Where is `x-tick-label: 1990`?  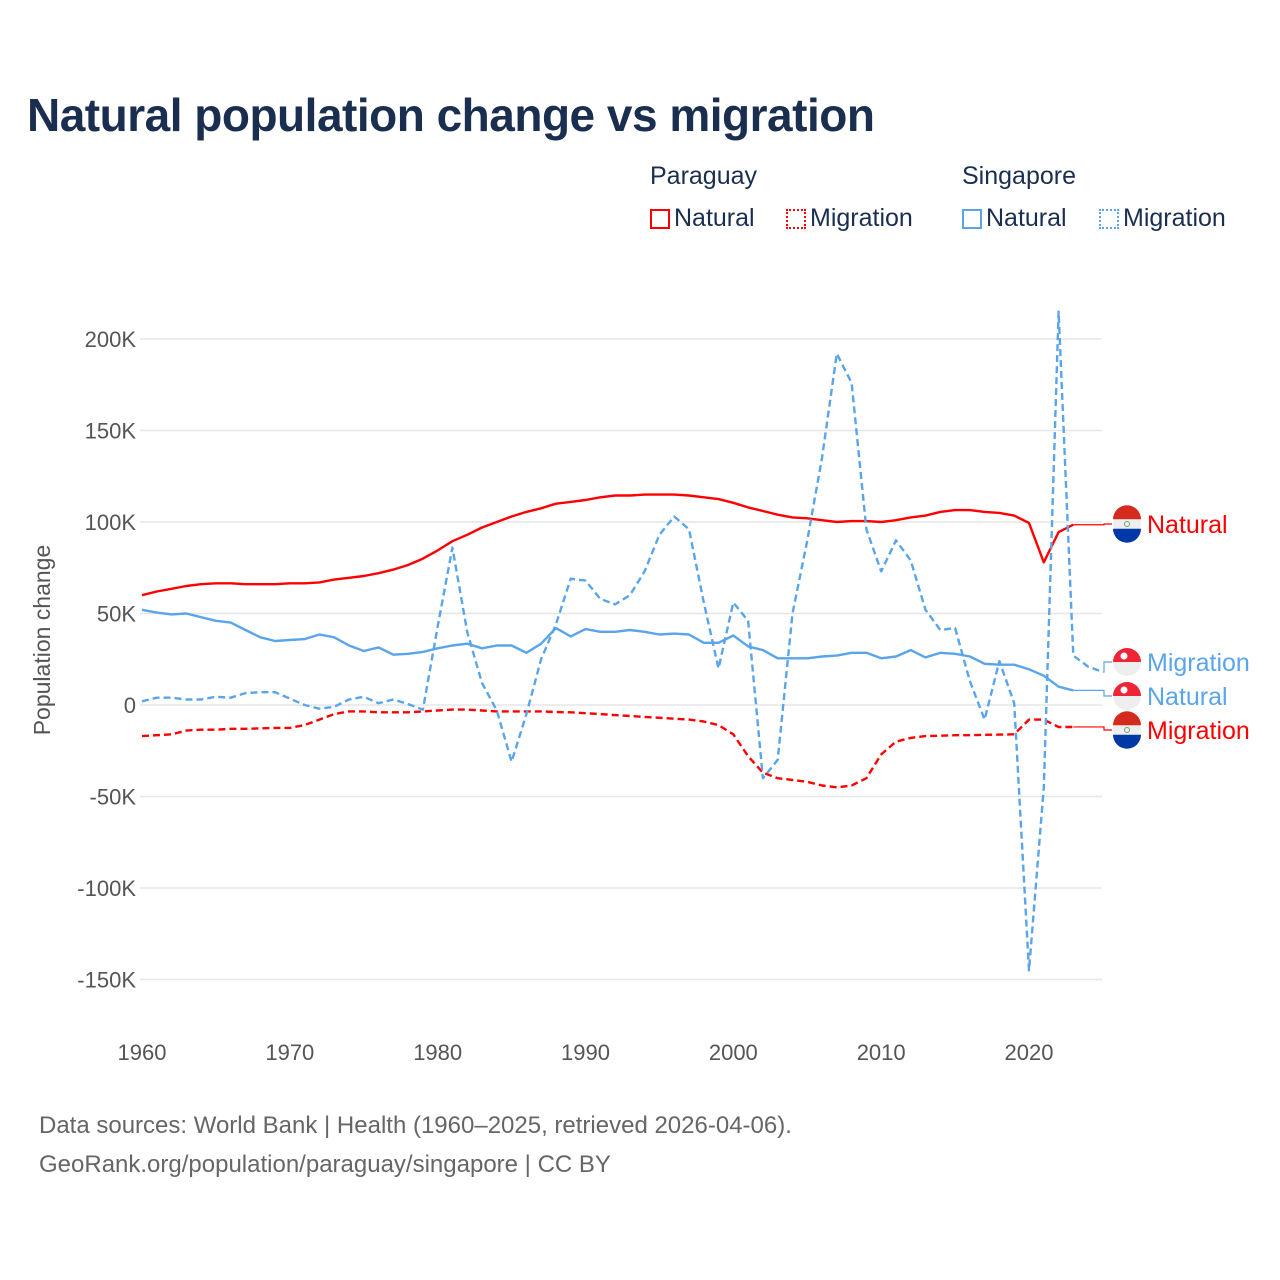 x-tick-label: 1990 is located at coordinates (585, 1052).